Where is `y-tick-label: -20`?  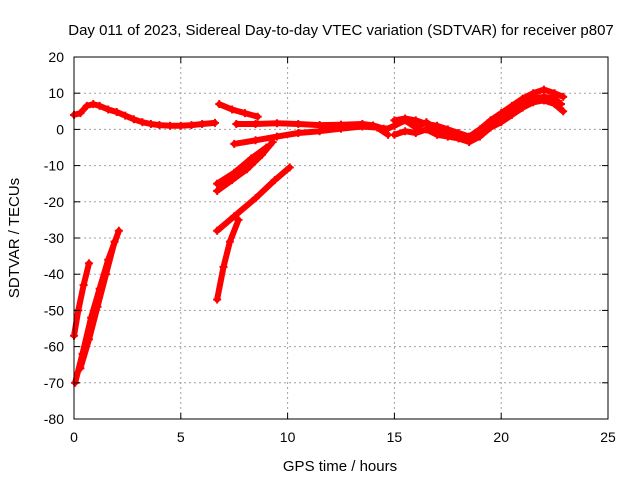
y-tick-label: -20 is located at coordinates (54, 202).